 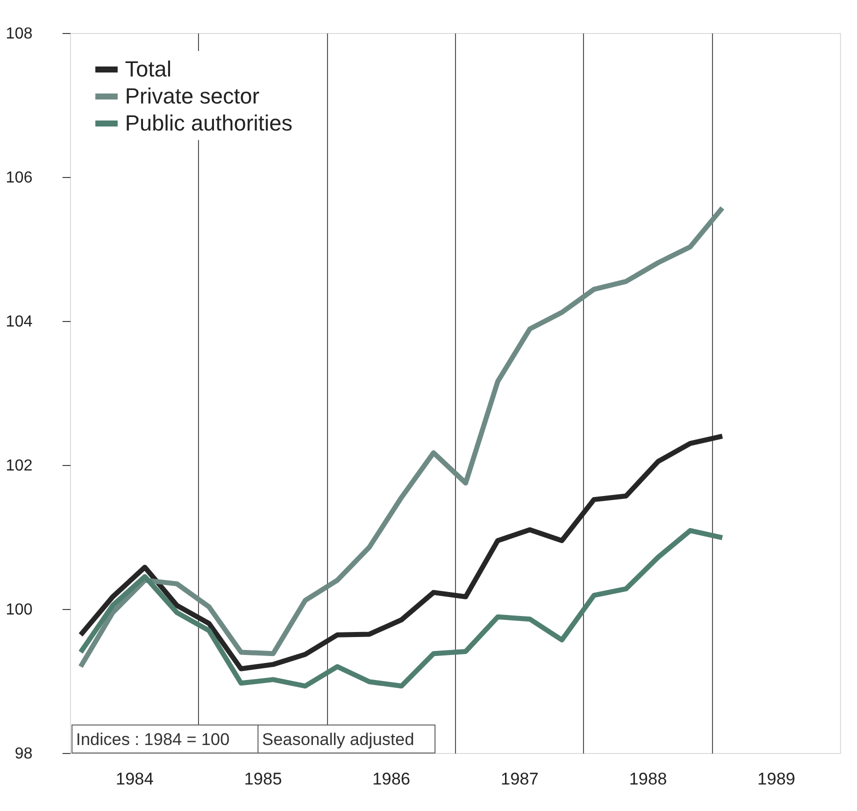 What do you see at coordinates (519, 779) in the screenshot?
I see `x-tick-label: 1987` at bounding box center [519, 779].